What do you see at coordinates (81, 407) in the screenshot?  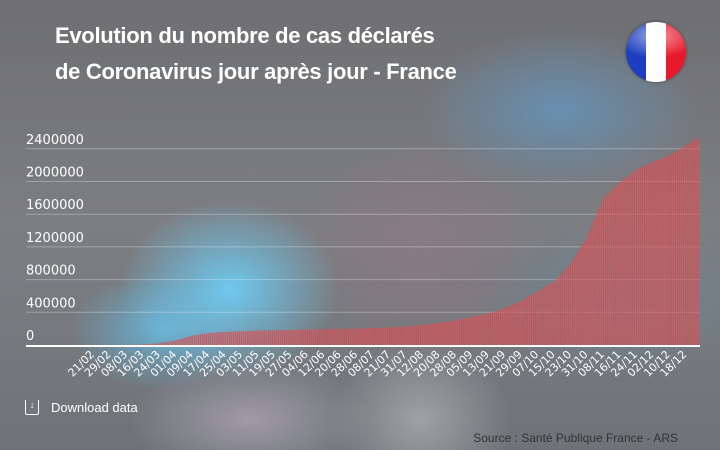 I see `download-data-button: ↓ Download data` at bounding box center [81, 407].